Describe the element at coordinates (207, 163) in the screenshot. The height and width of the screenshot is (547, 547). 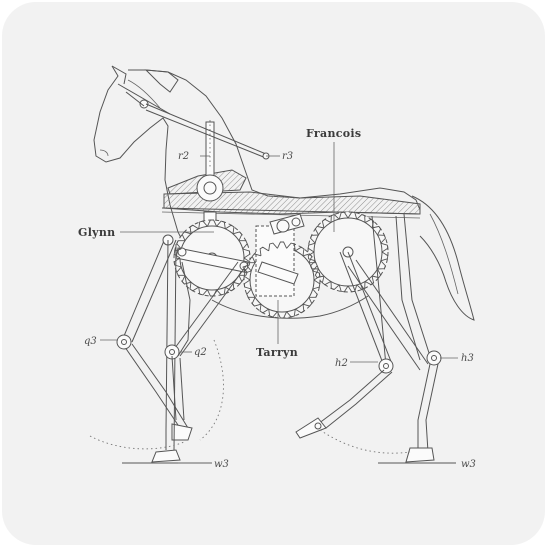
I see `neck-rod-assembly` at that location.